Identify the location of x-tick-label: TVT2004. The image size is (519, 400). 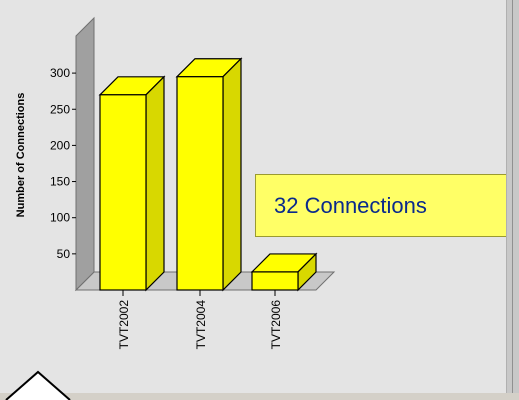
(201, 325).